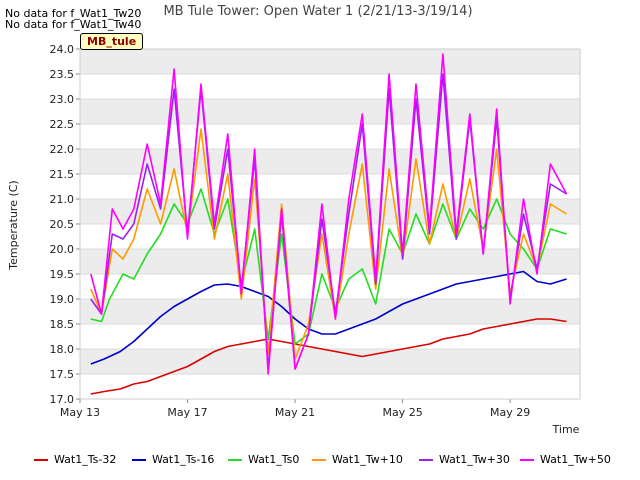  I want to click on legend-item-ts-16: Wat1_Ts-16, so click(173, 459).